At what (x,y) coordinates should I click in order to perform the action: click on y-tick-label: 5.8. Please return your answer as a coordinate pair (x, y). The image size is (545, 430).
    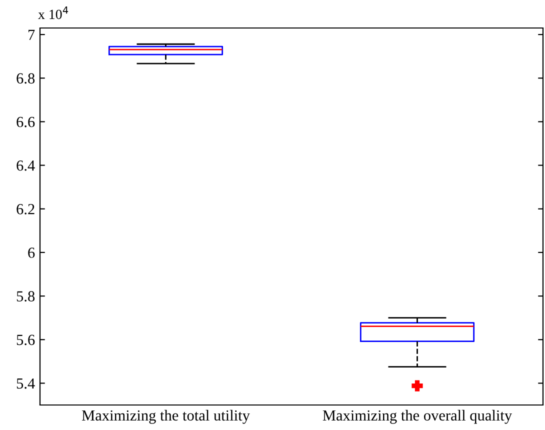
    Looking at the image, I should click on (25, 296).